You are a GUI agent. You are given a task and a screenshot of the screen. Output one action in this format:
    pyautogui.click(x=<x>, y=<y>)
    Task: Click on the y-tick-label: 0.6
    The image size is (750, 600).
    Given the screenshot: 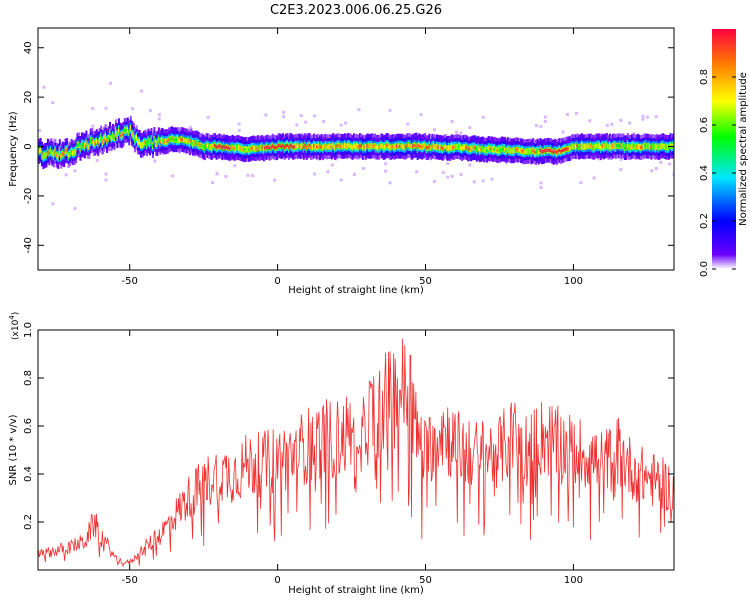 What is the action you would take?
    pyautogui.click(x=28, y=426)
    